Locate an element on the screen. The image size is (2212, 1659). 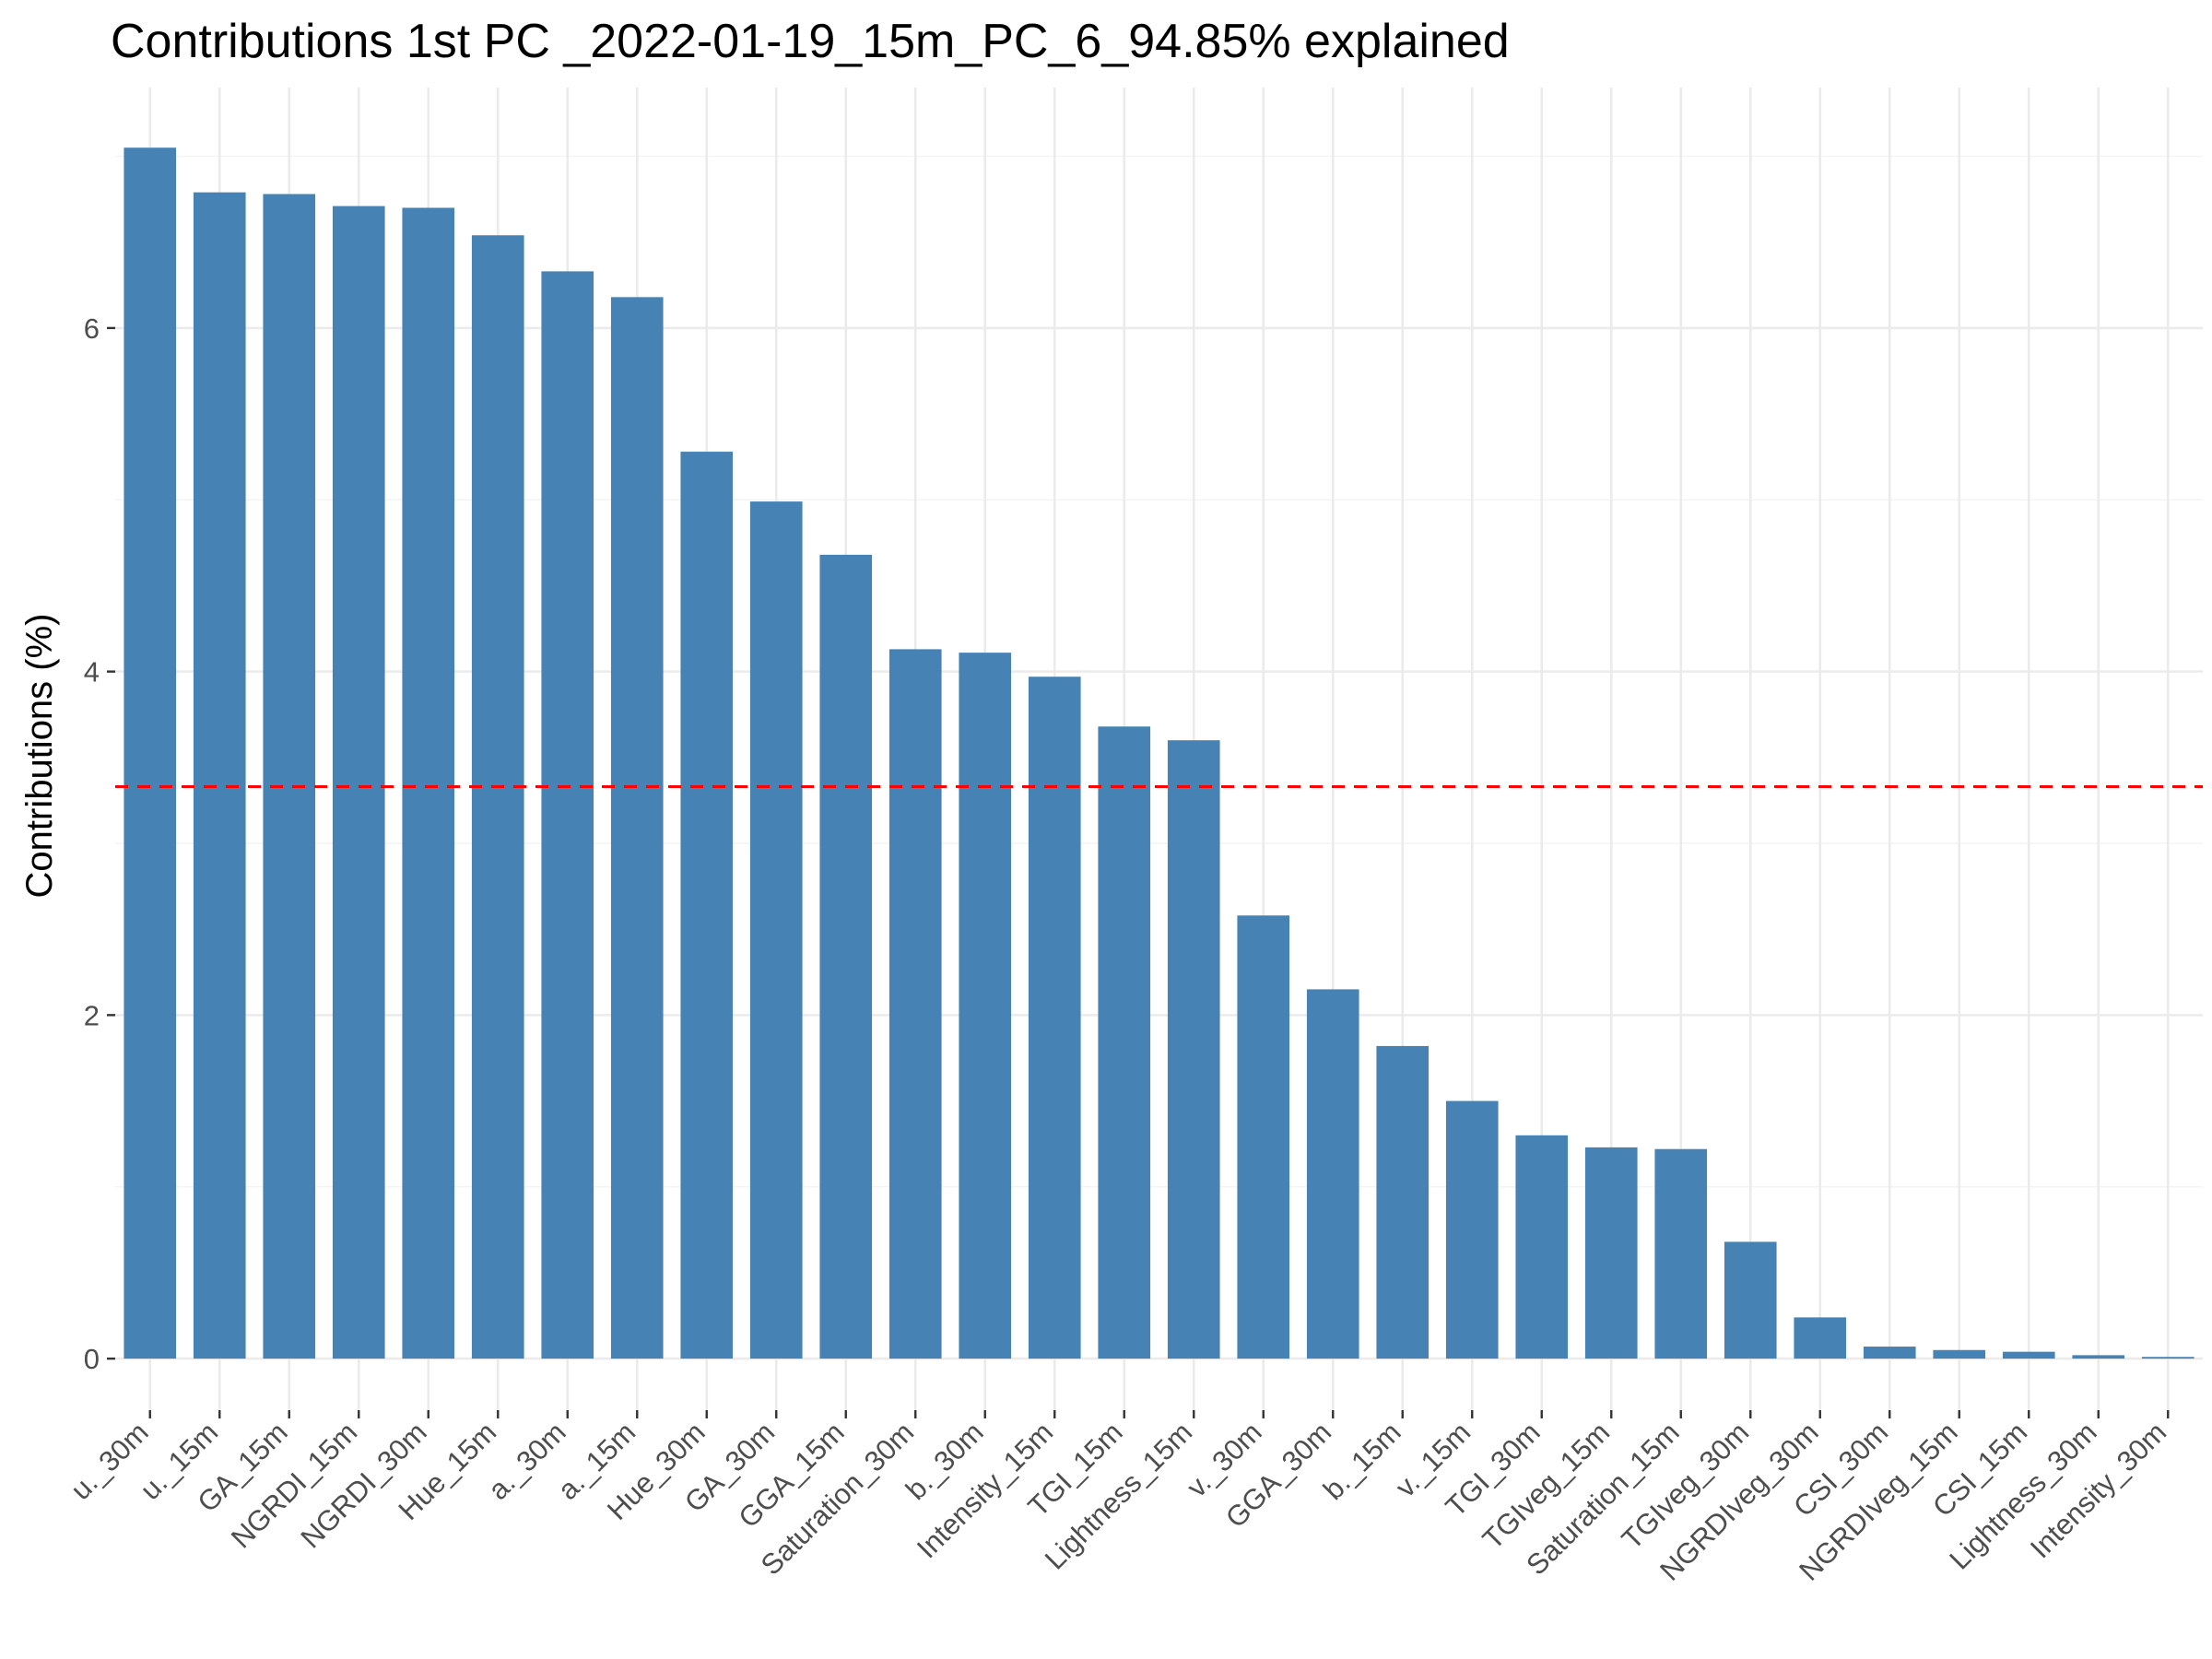
x-tick-label: a._30m is located at coordinates (527, 1461).